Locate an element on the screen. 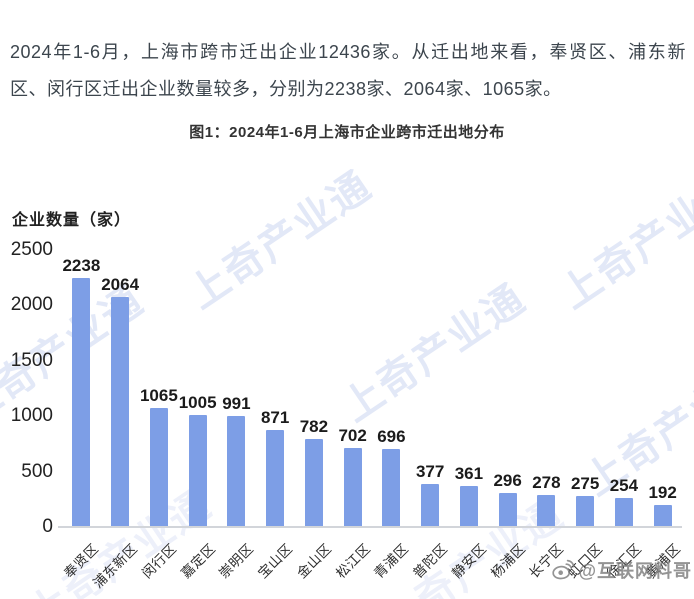 This screenshot has height=599, width=694. x-axis-line is located at coordinates (370, 527).